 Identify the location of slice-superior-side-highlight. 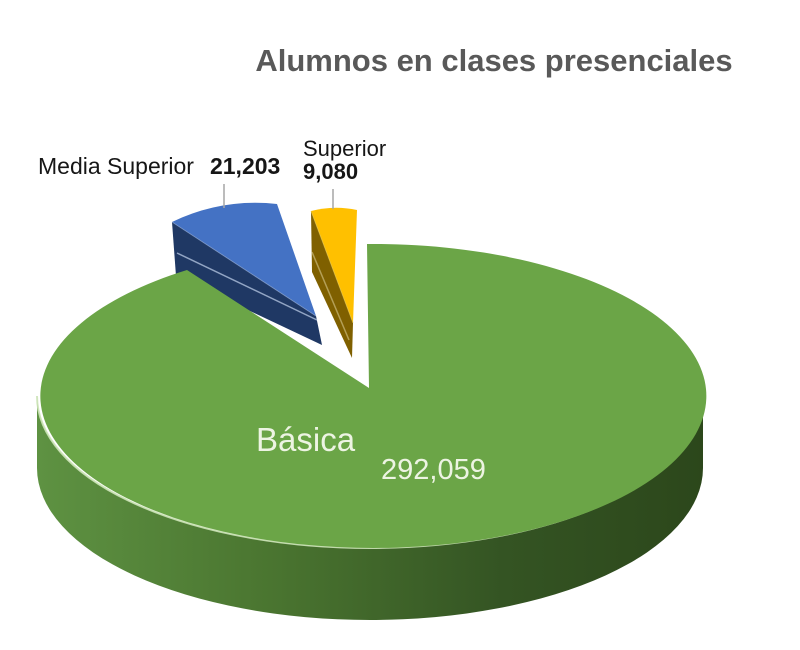
(330, 296).